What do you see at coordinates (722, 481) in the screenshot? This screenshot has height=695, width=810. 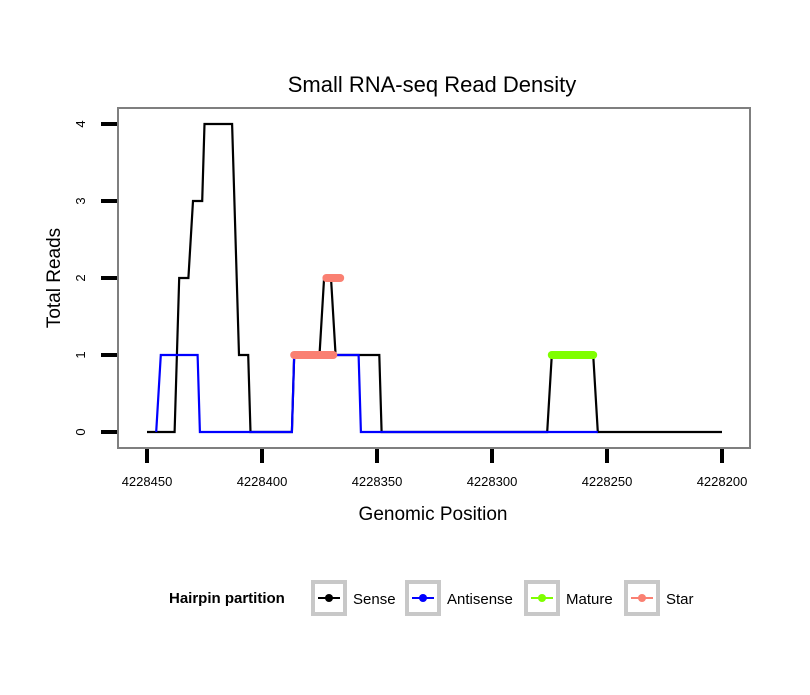 I see `x-tick-label: 4228200` at bounding box center [722, 481].